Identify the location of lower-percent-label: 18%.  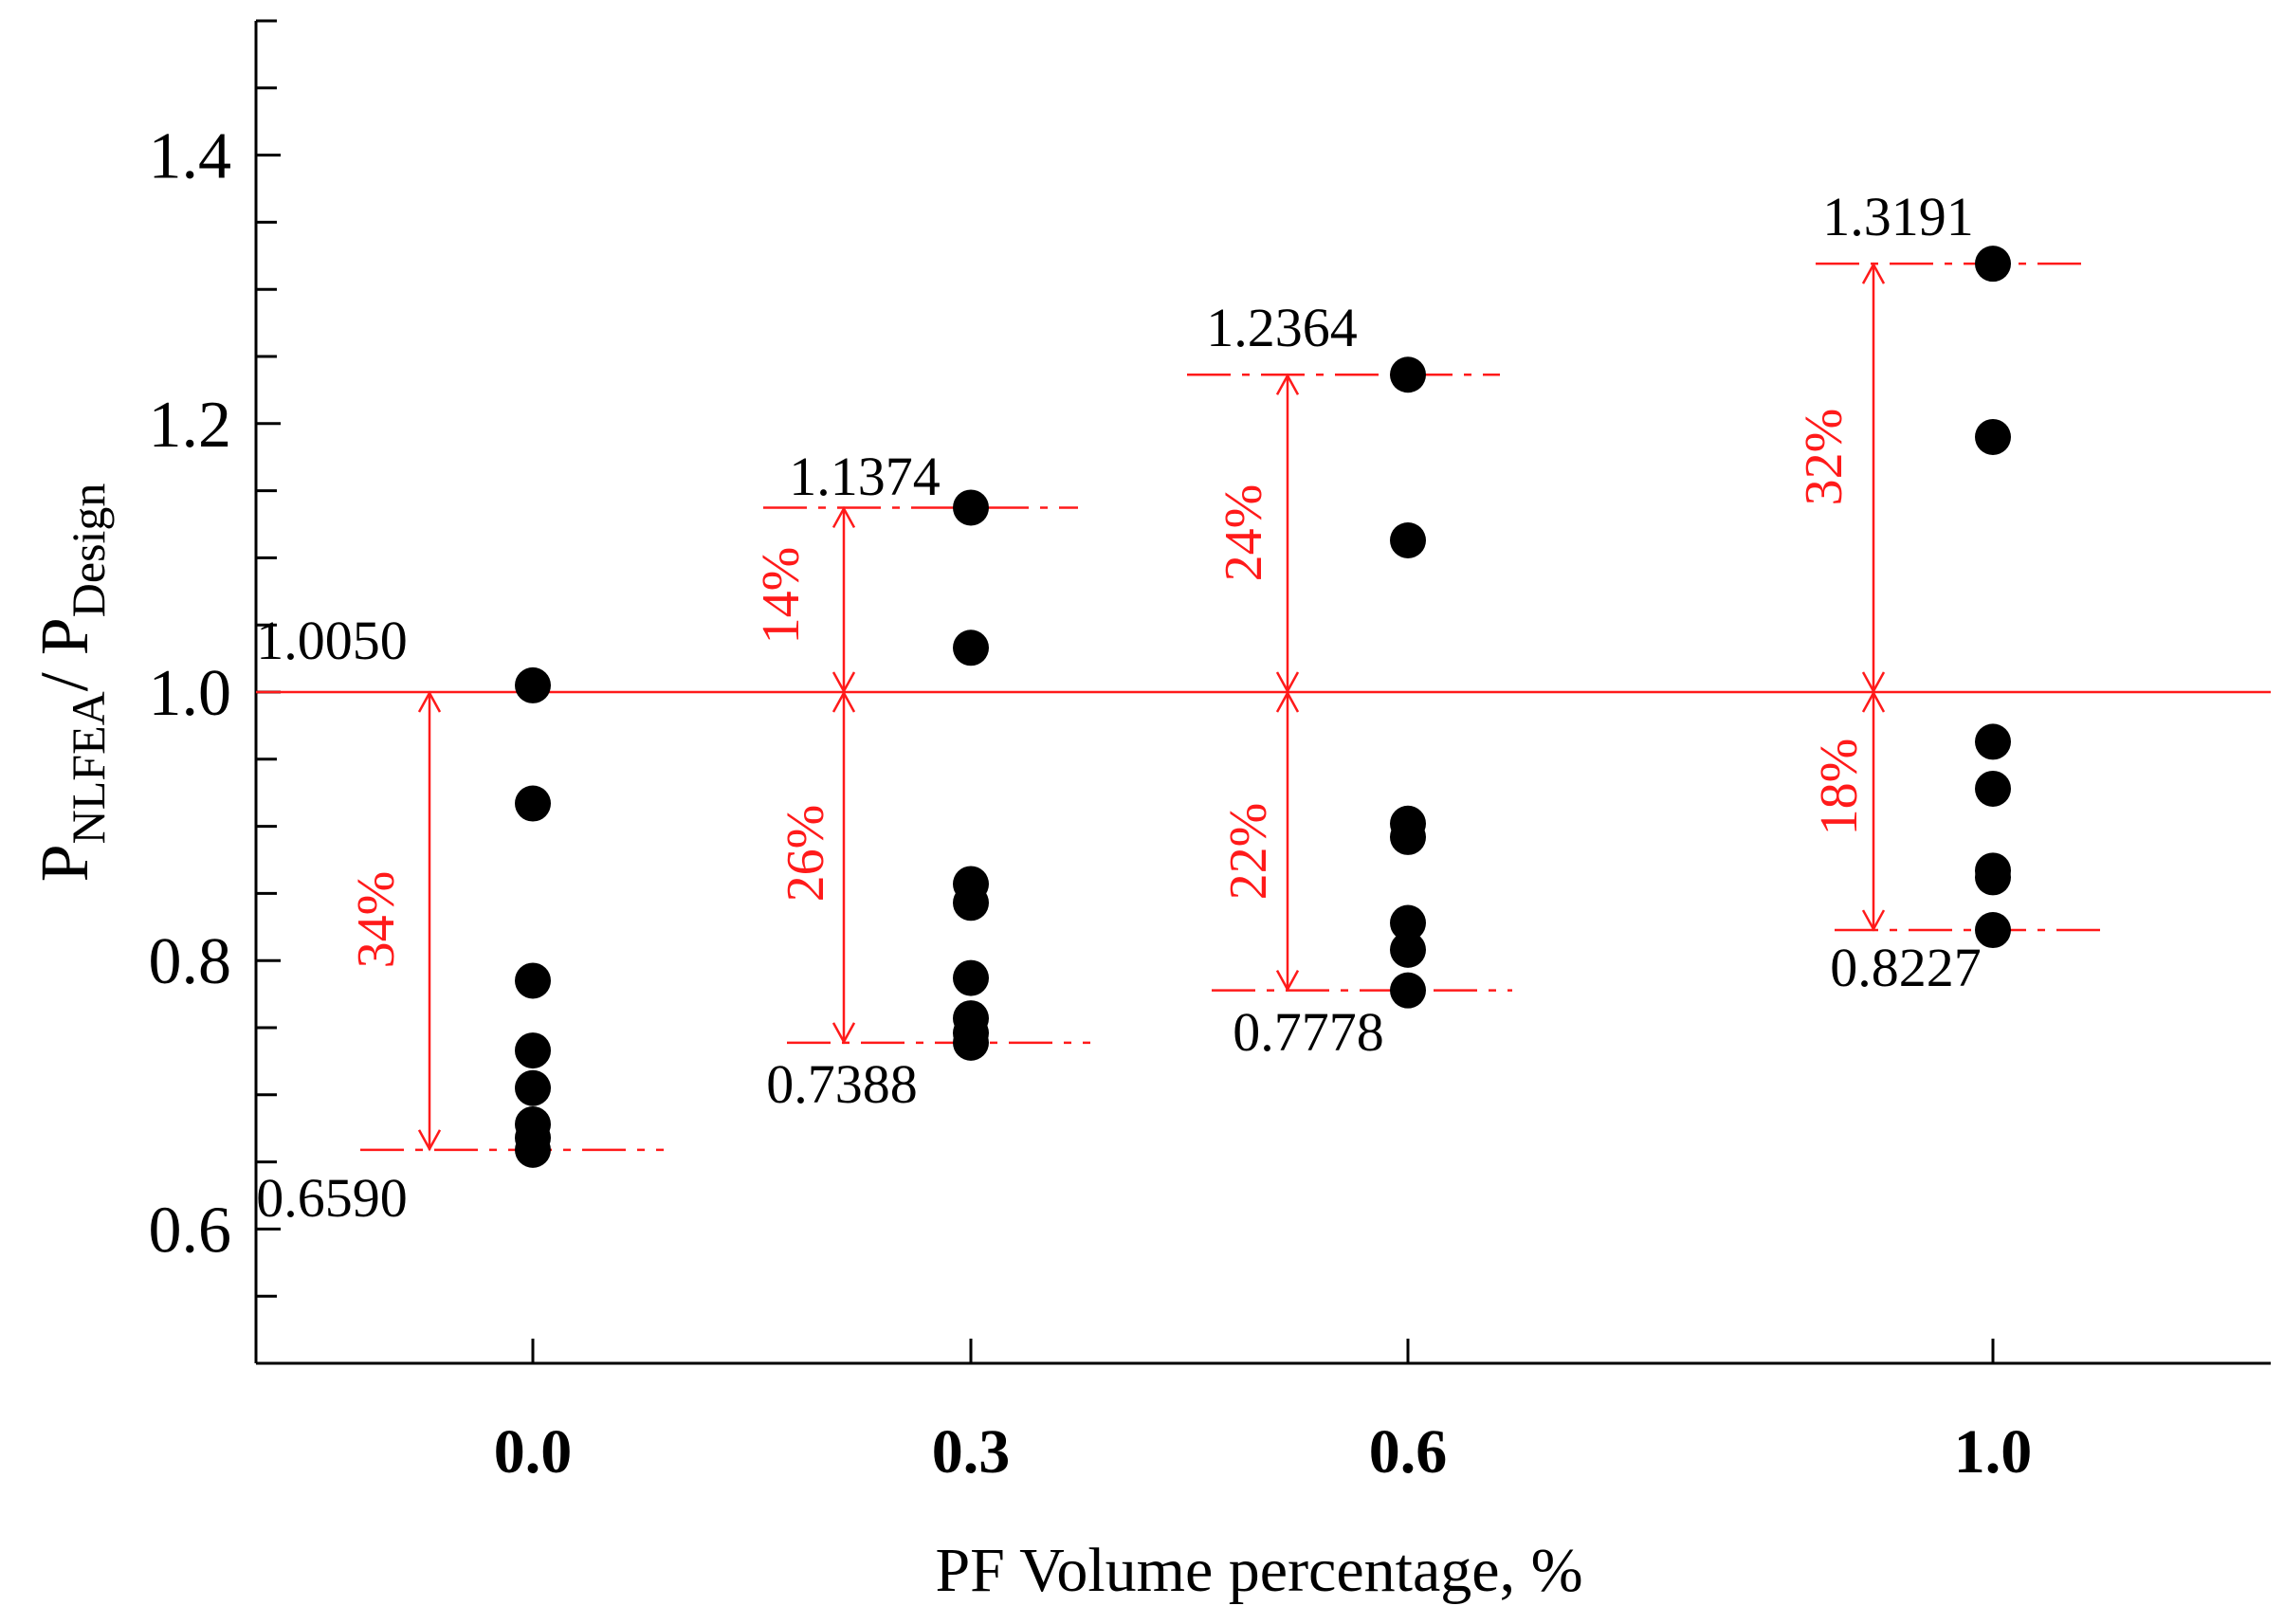
(1839, 787).